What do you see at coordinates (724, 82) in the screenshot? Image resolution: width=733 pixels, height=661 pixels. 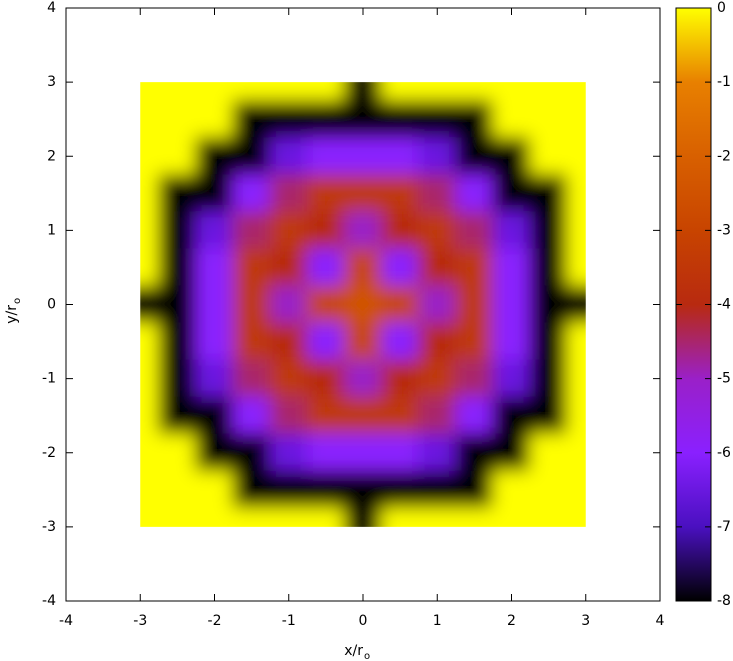 I see `colorbar-tick-label: -1` at bounding box center [724, 82].